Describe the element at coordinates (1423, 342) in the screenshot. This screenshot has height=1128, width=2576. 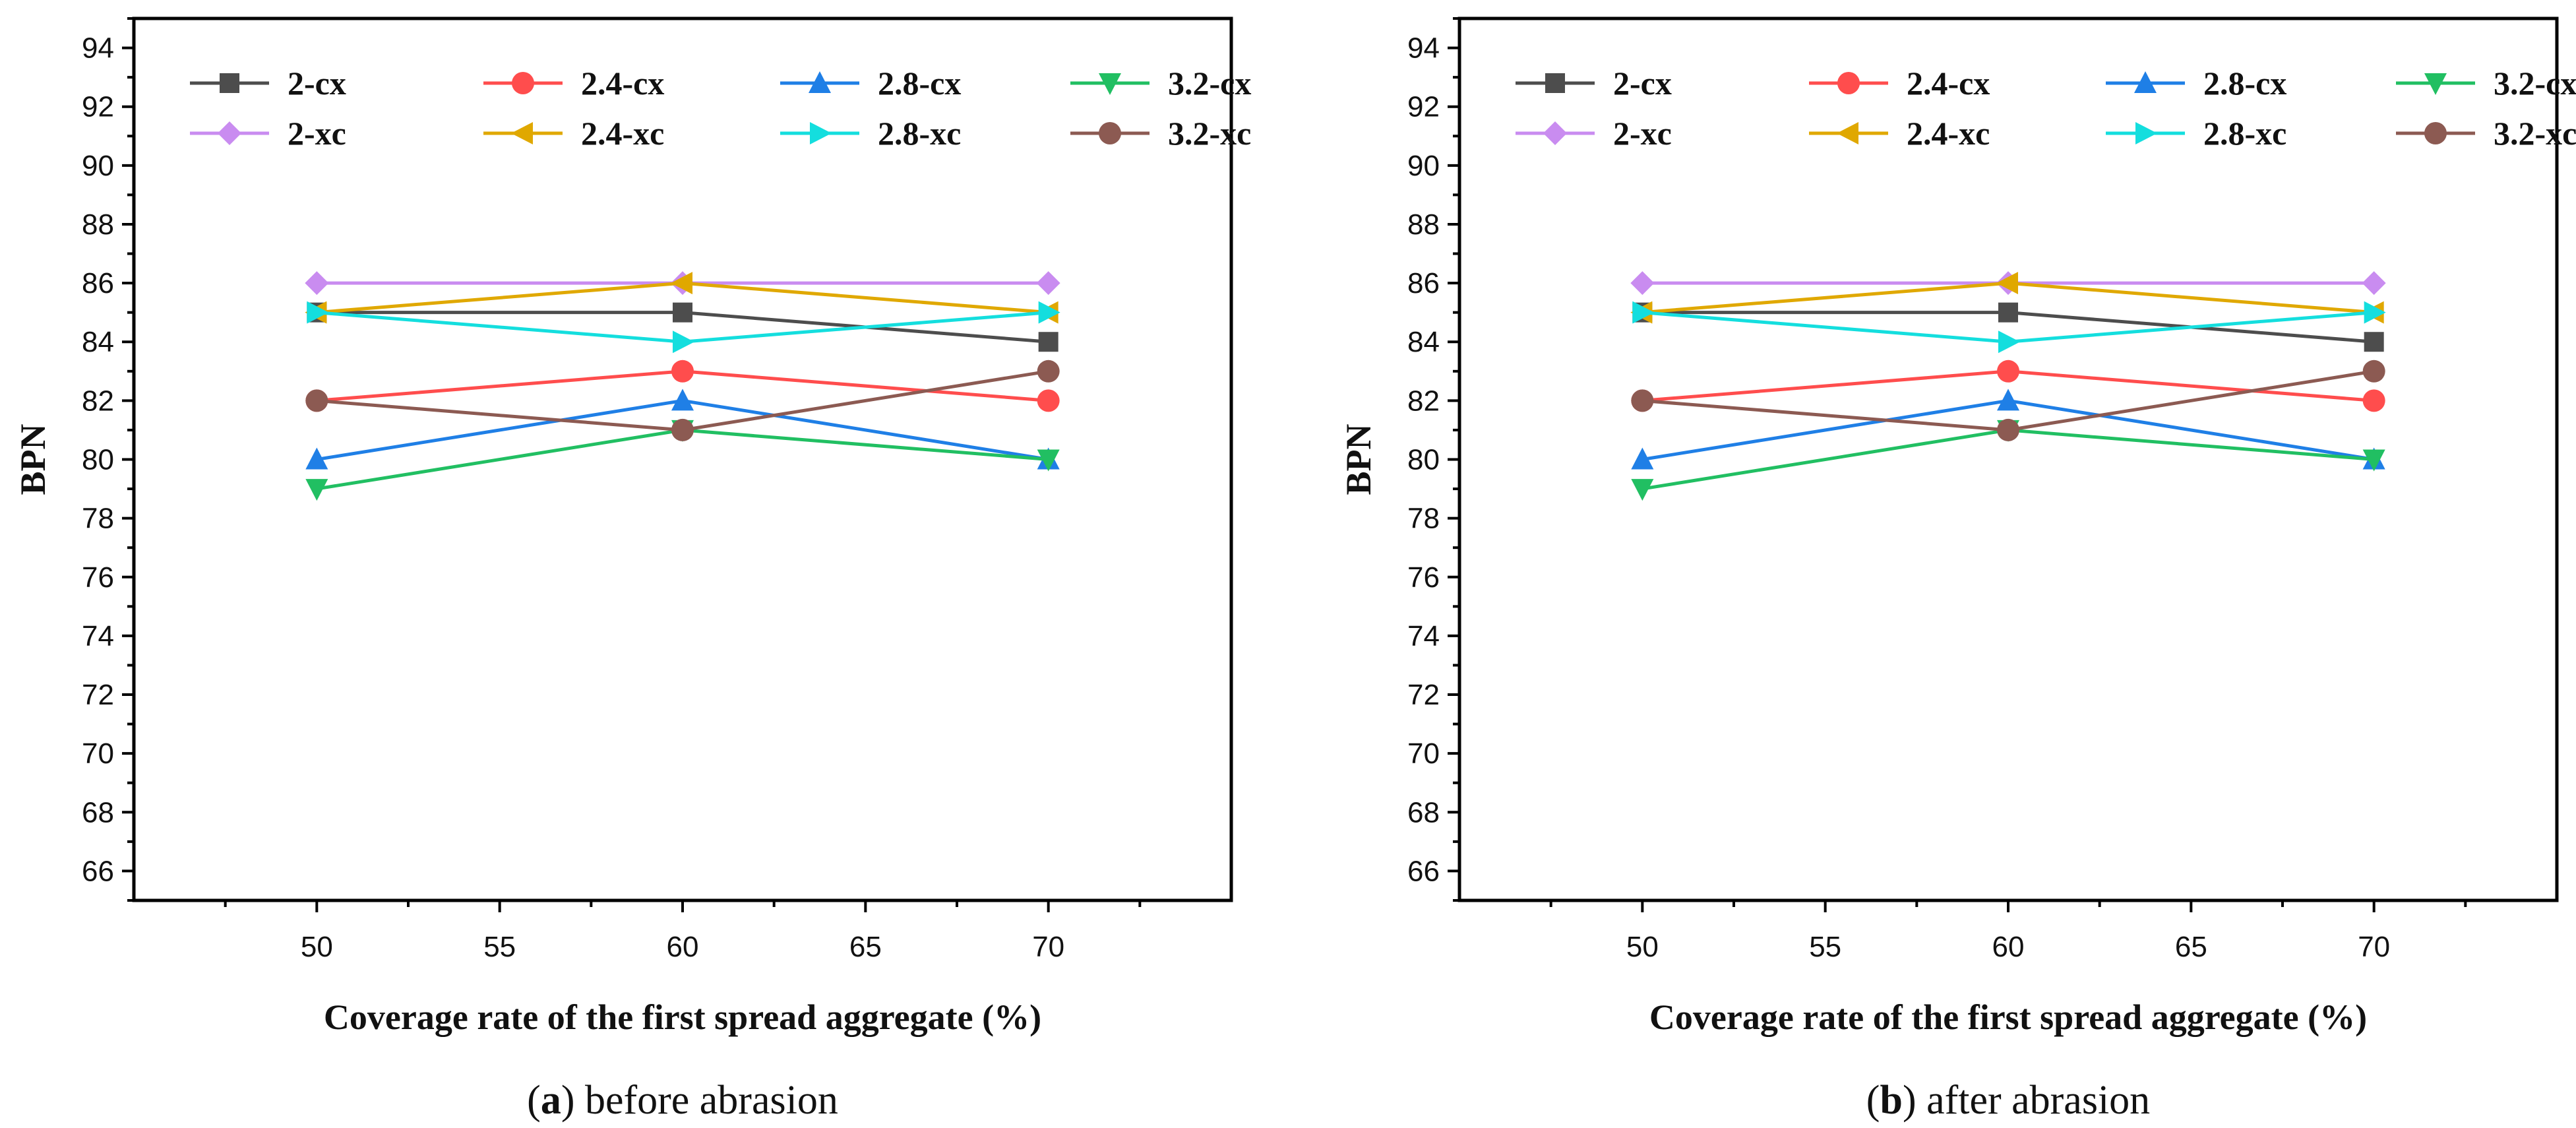
I see `y-tick-label: 84` at that location.